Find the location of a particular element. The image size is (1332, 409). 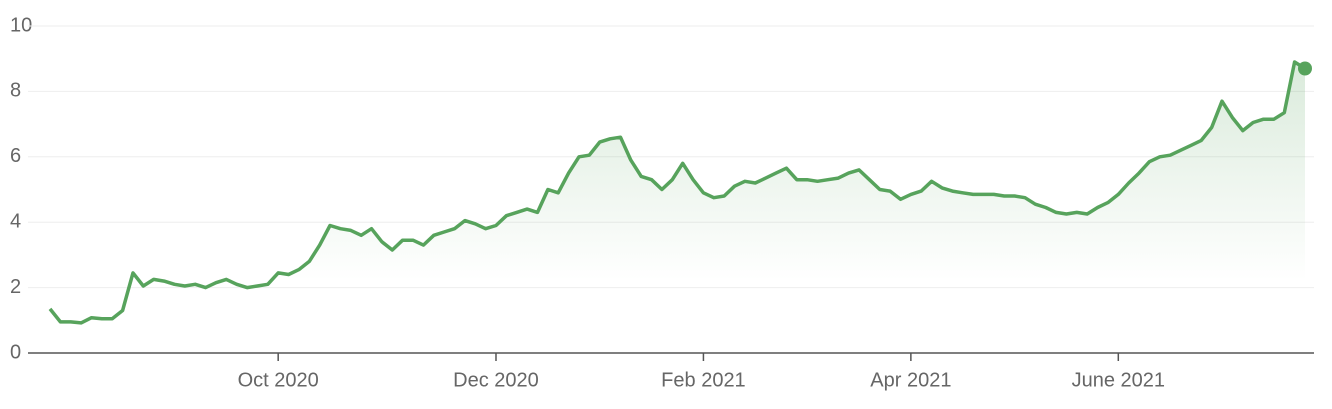

y-tick-label: 10 is located at coordinates (21, 25).